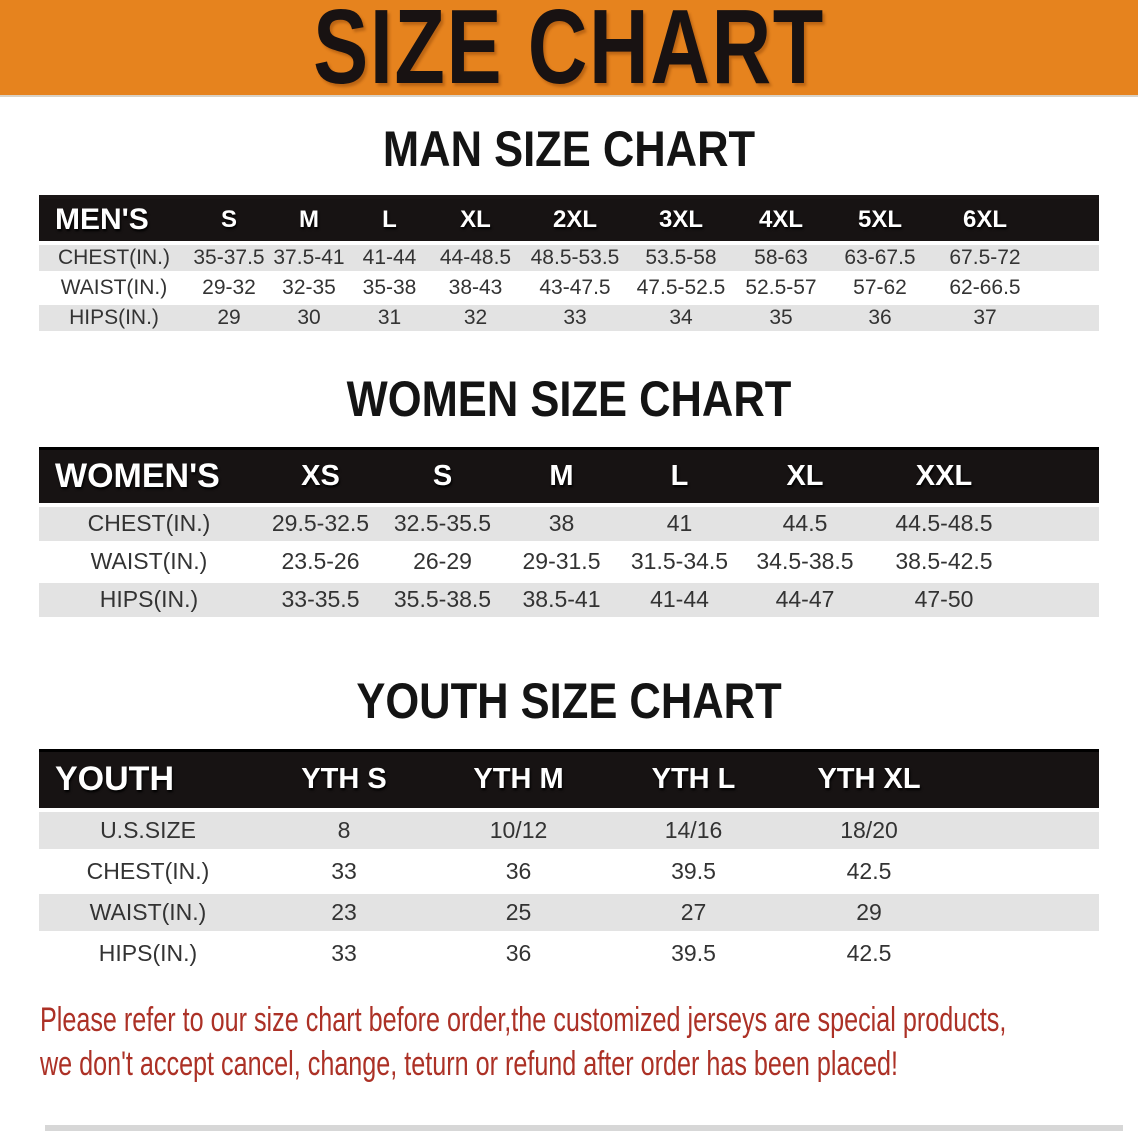 The height and width of the screenshot is (1132, 1138). I want to click on cell: 38.5-41, so click(561, 600).